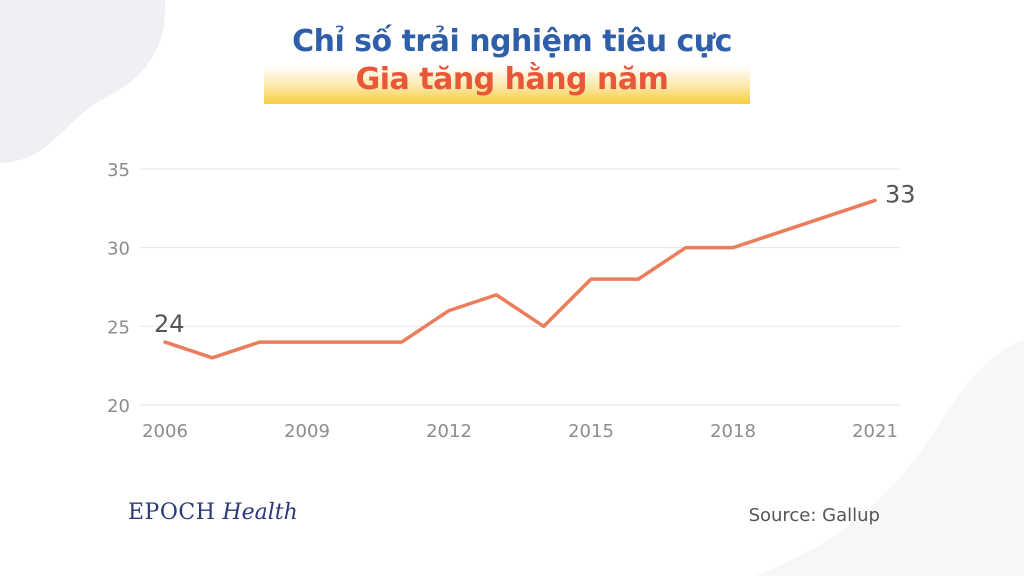  Describe the element at coordinates (733, 431) in the screenshot. I see `x-tick-label: 2018` at that location.